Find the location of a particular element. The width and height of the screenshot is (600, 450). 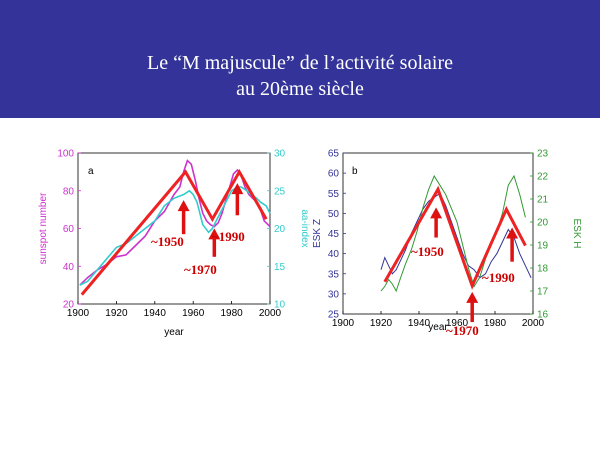

left-tick-label: 45 is located at coordinates (334, 234).